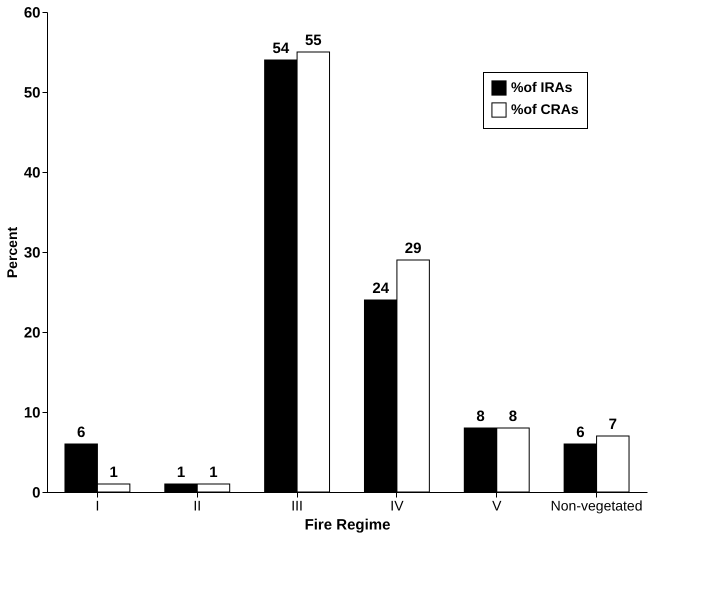  What do you see at coordinates (12, 252) in the screenshot?
I see `y-axis-title: Percent` at bounding box center [12, 252].